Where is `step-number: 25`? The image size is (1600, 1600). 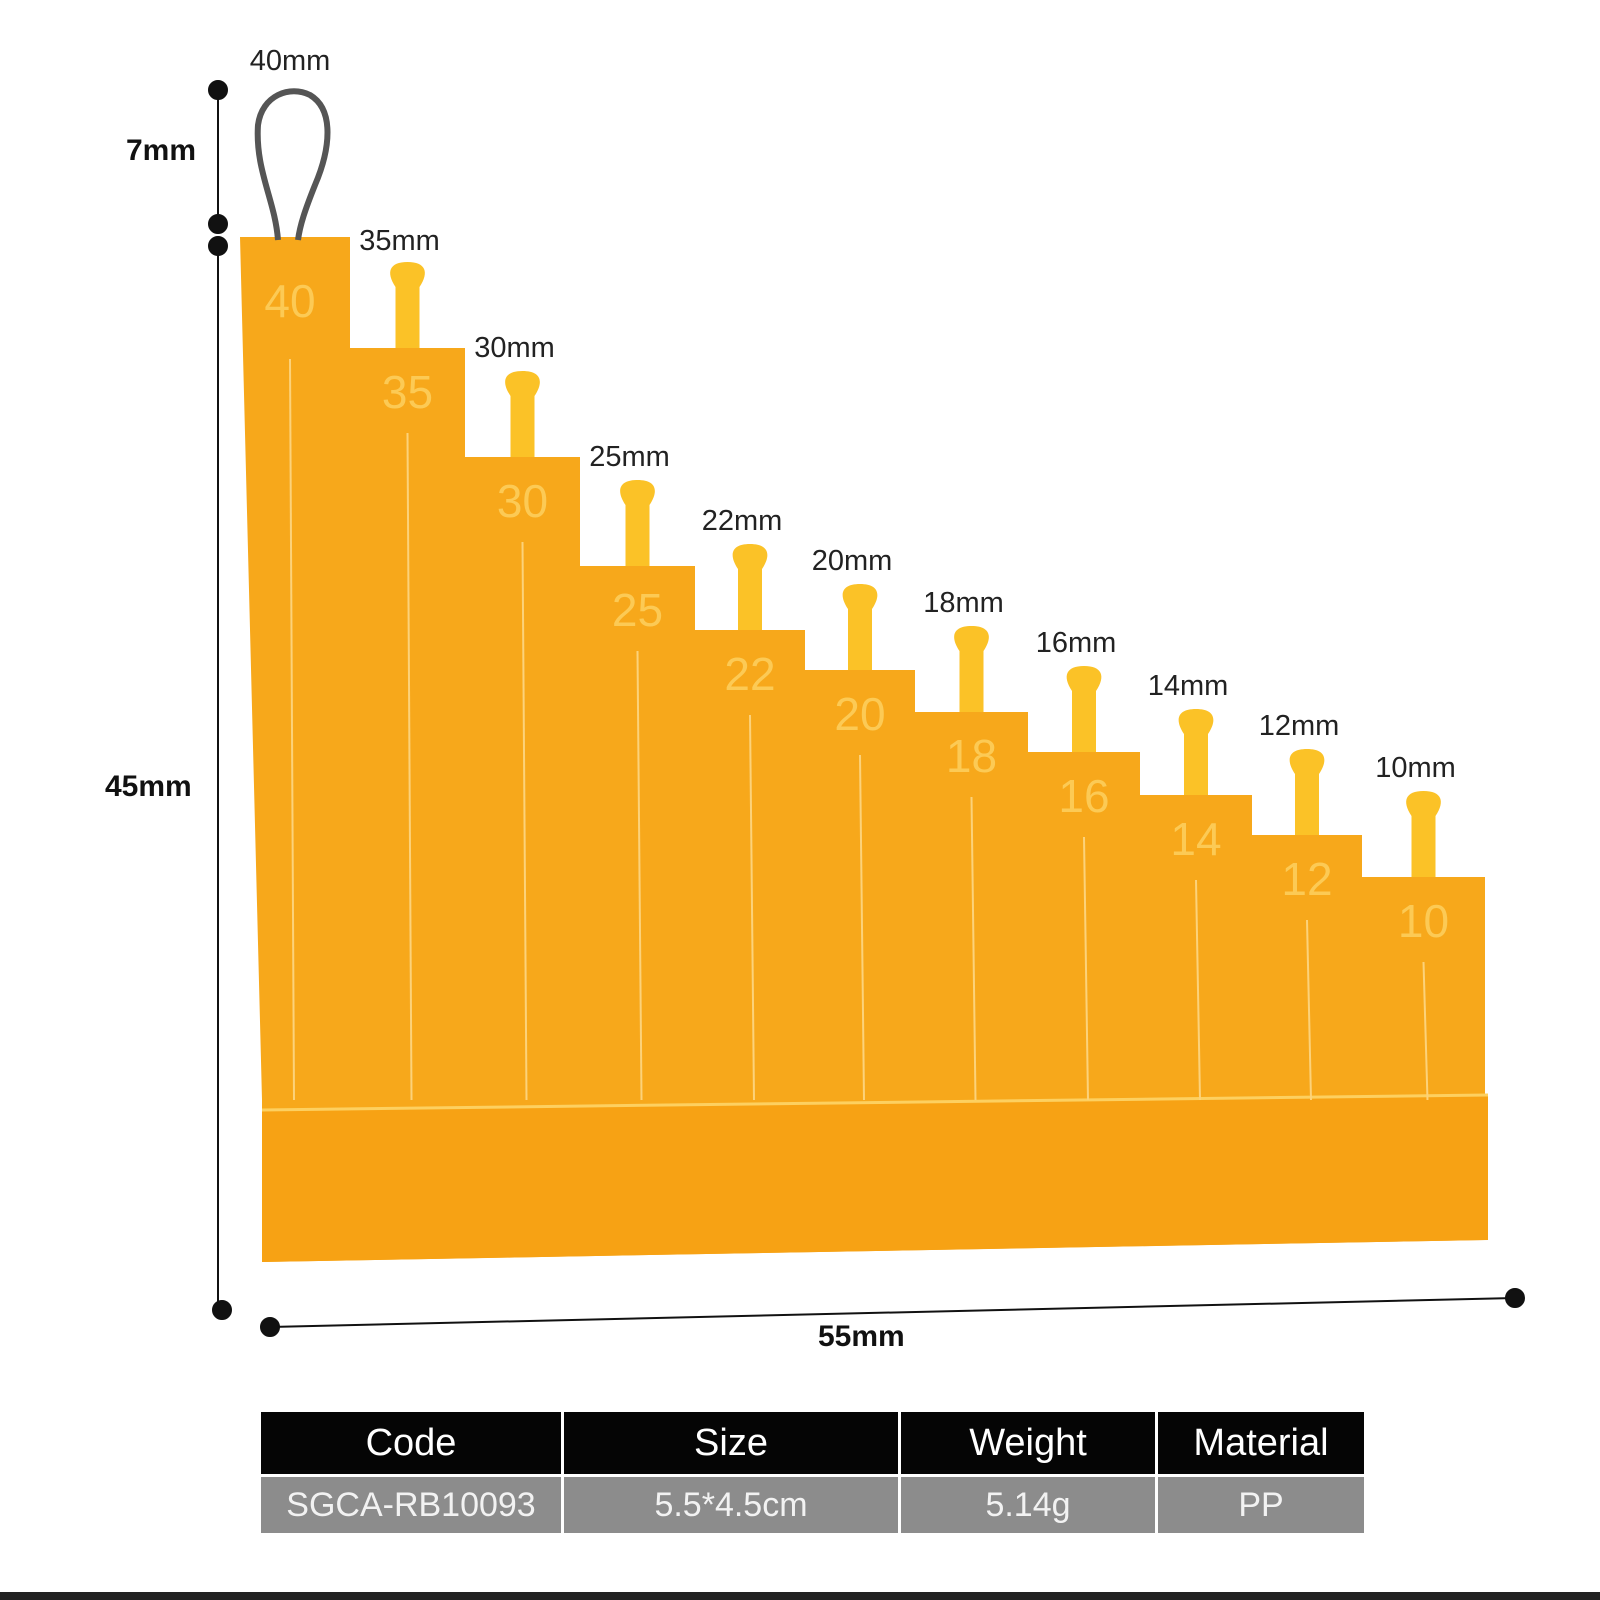
step-number: 25 is located at coordinates (637, 610).